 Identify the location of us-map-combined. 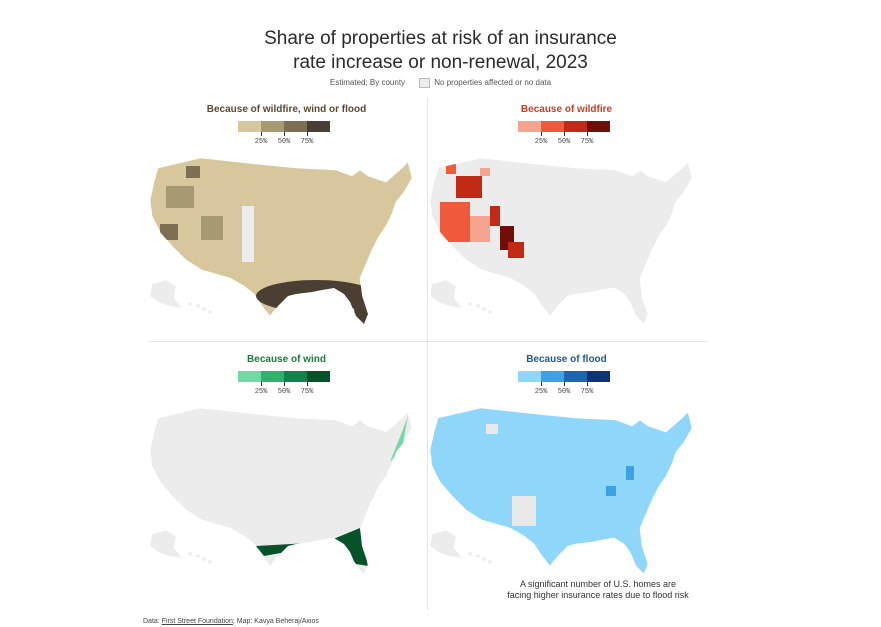
(281, 241).